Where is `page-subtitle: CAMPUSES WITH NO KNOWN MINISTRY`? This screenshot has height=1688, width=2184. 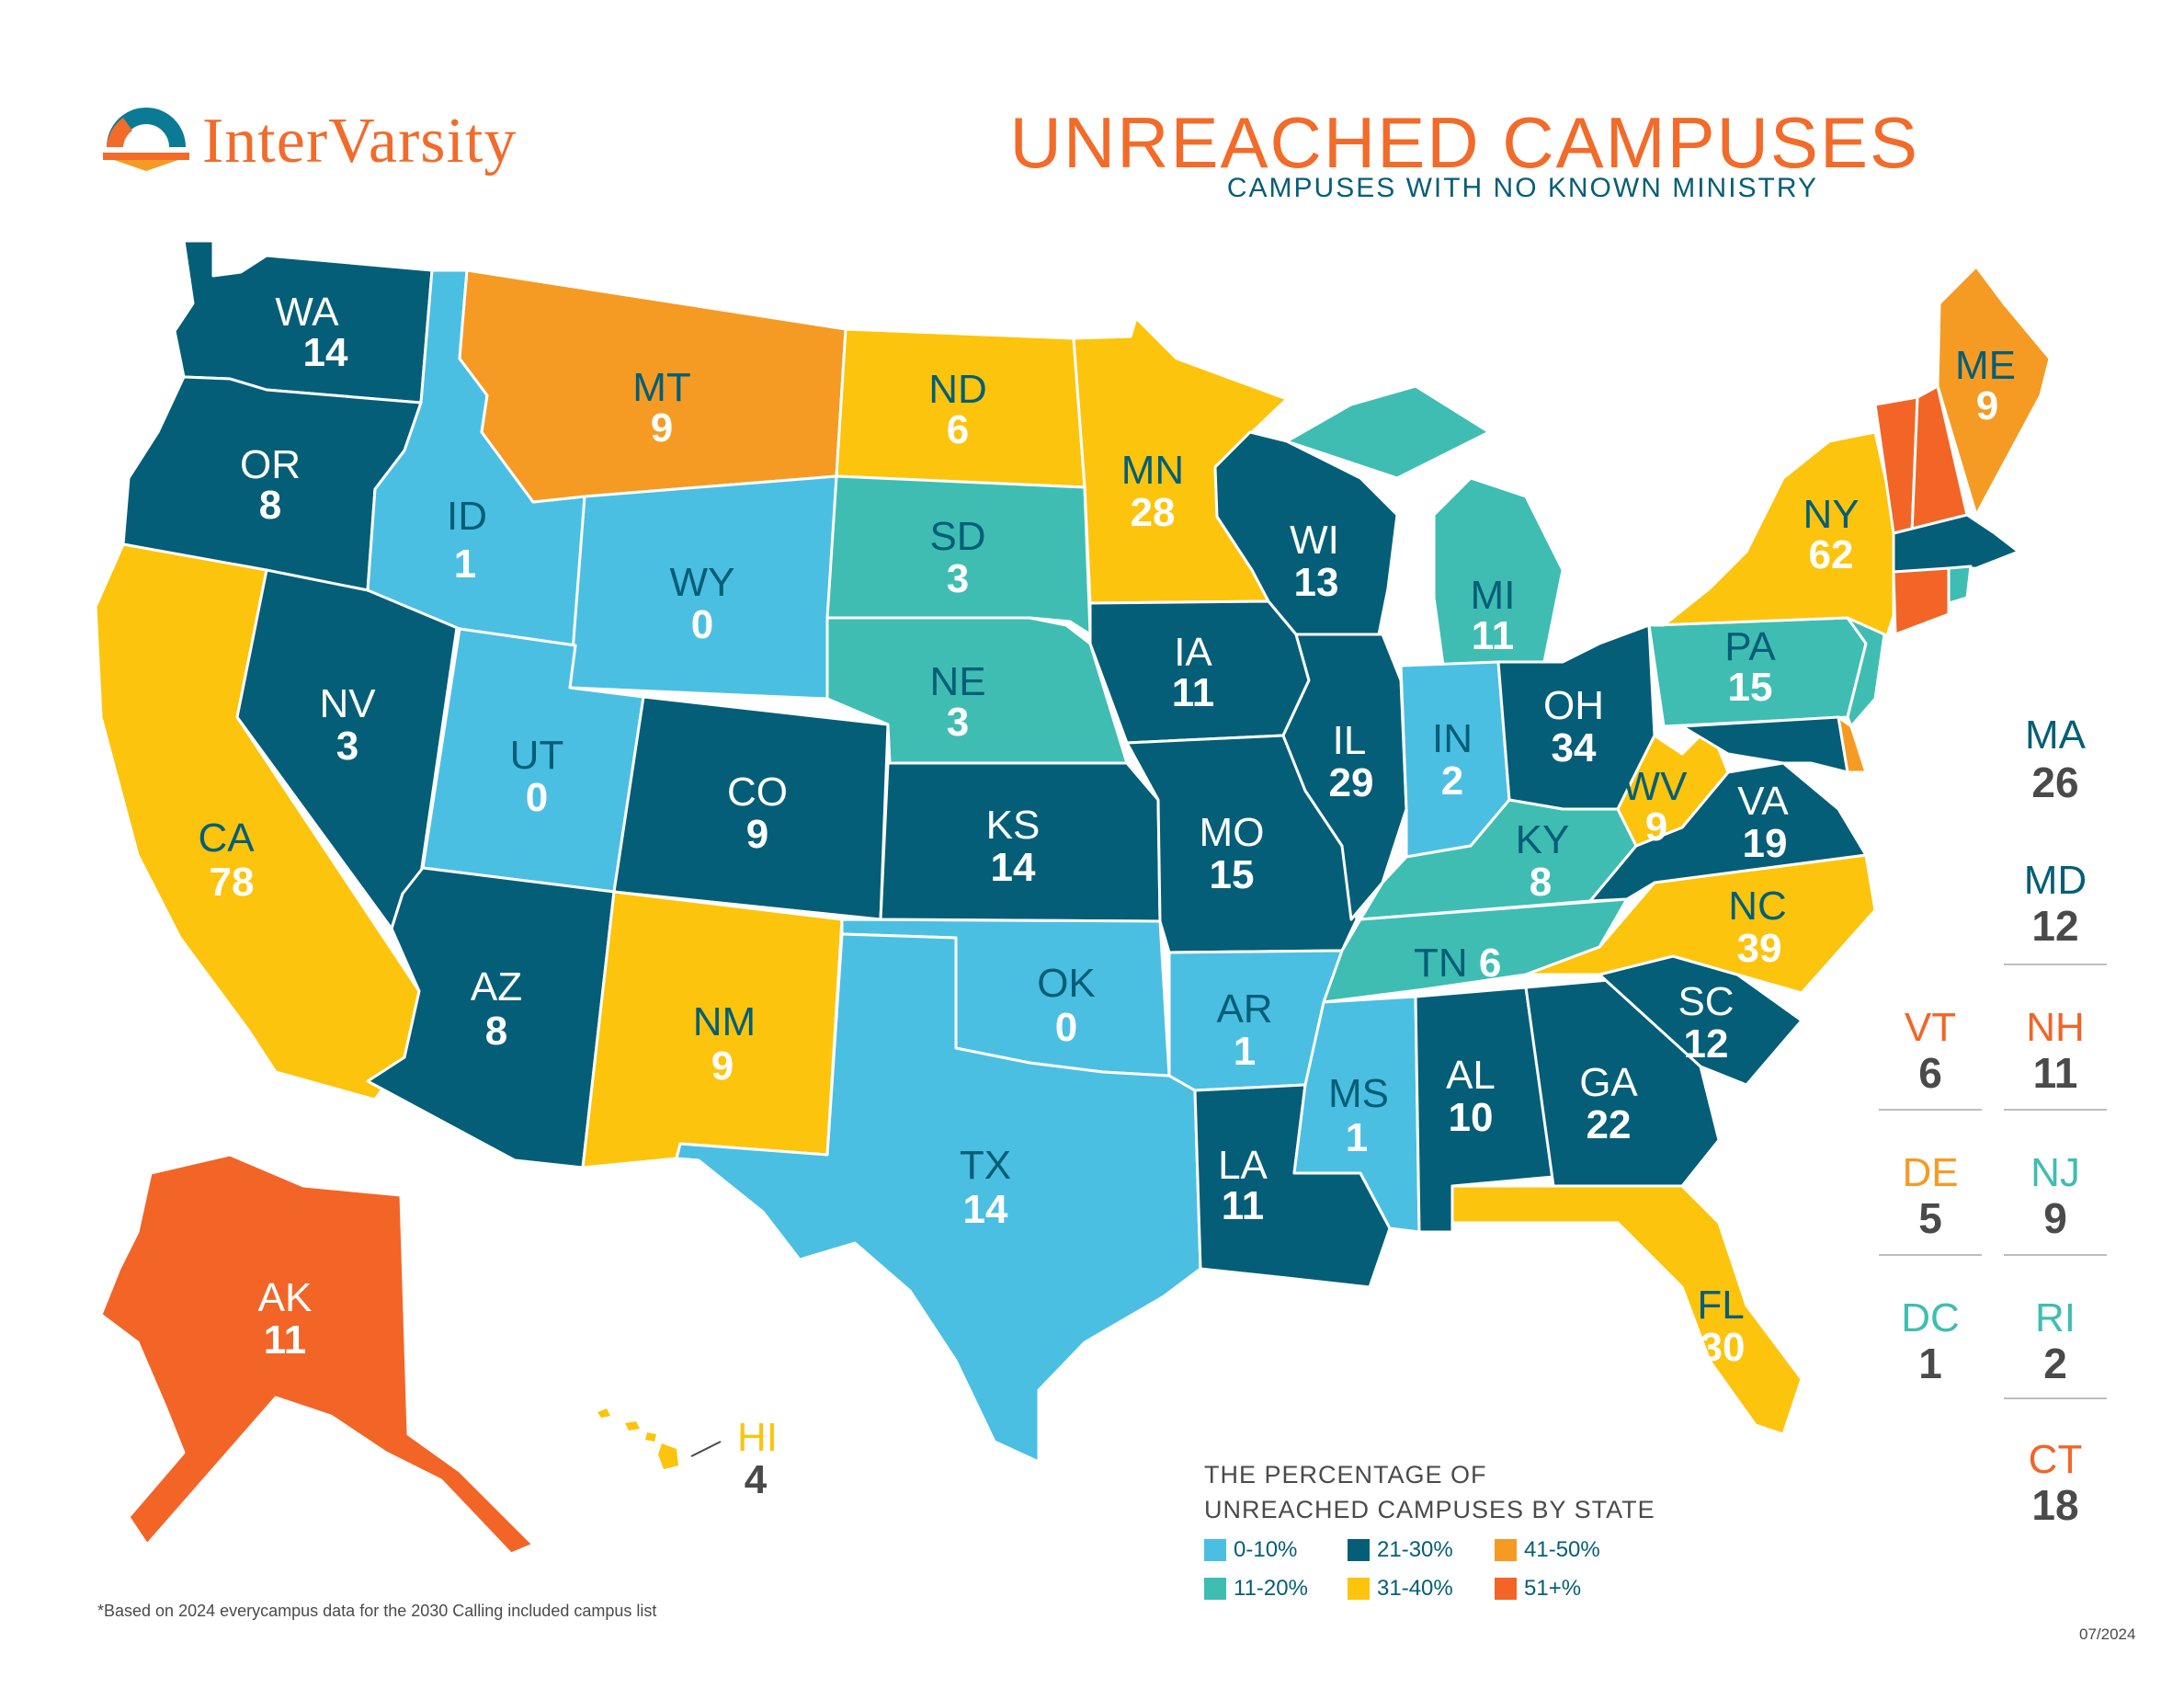
page-subtitle: CAMPUSES WITH NO KNOWN MINISTRY is located at coordinates (1522, 188).